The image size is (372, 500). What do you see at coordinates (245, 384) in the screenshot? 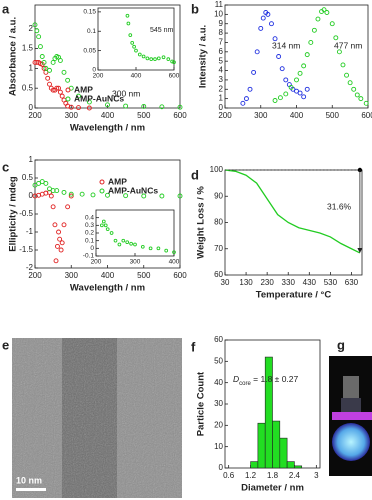
I see `note-subscript: core` at bounding box center [245, 384].